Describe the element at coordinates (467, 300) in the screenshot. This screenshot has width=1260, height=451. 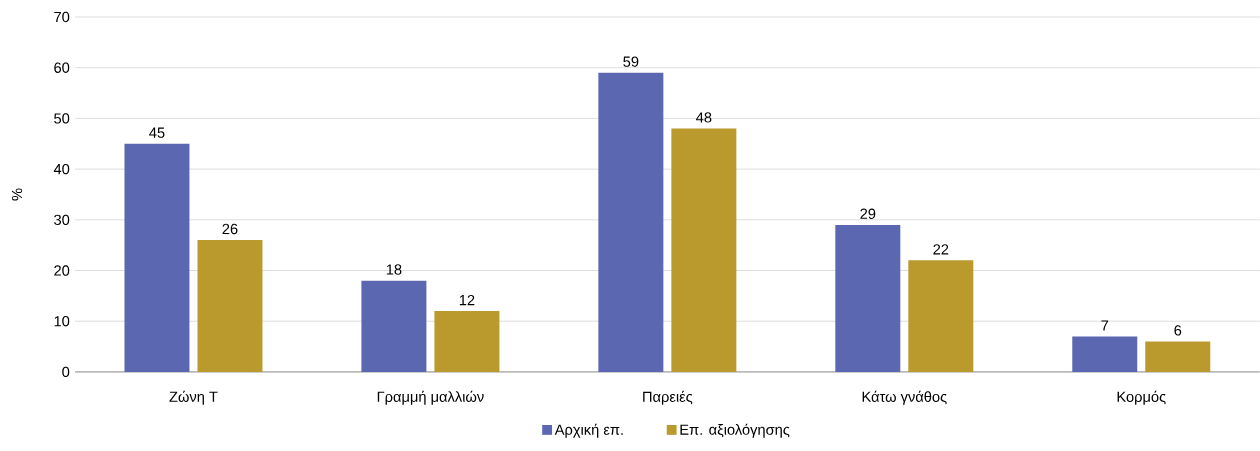
I see `data-label: 12` at that location.